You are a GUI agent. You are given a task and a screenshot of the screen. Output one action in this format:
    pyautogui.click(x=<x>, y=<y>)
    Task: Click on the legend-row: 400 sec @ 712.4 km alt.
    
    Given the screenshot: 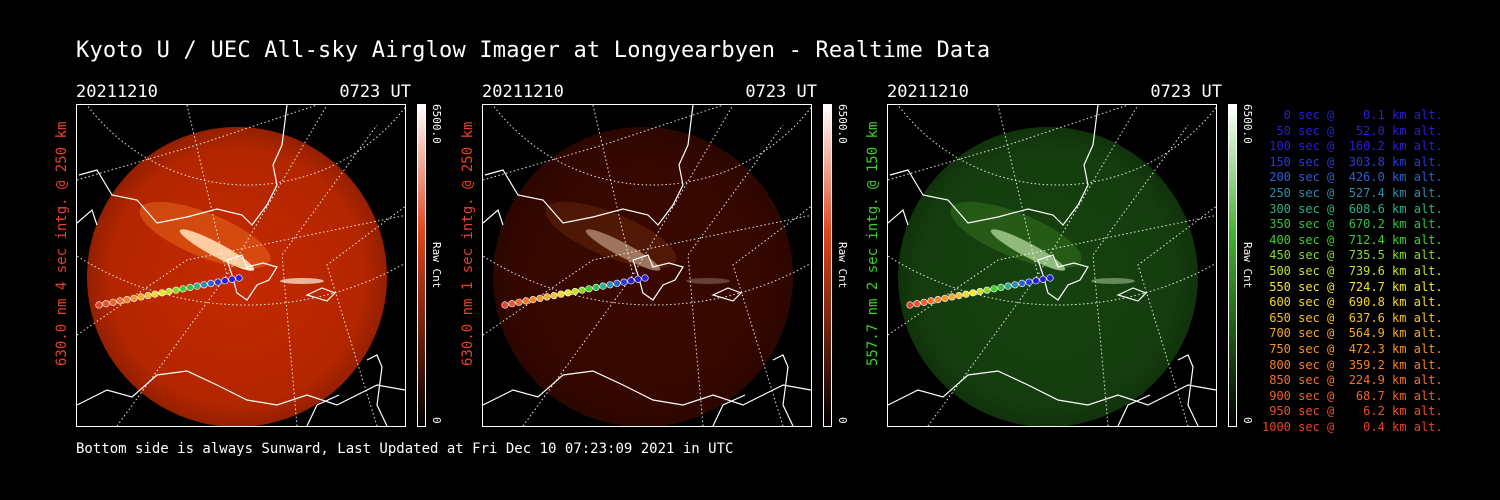 What is the action you would take?
    pyautogui.click(x=1352, y=239)
    